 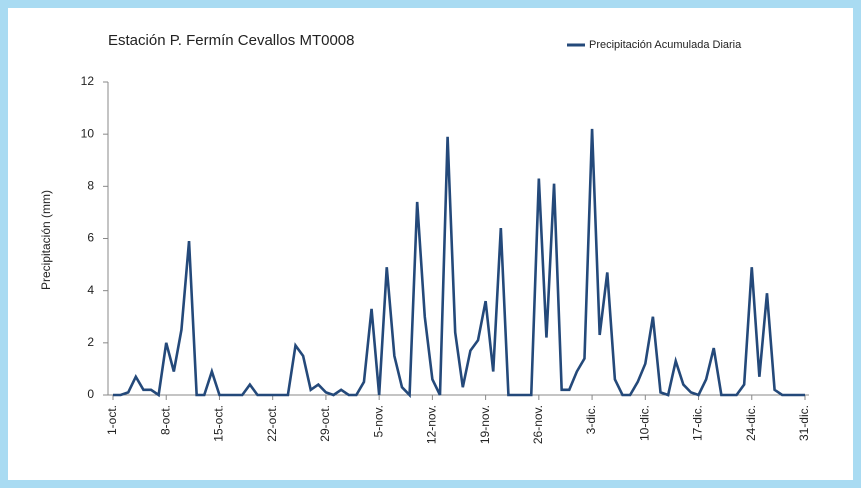 I want to click on x-tick-label: 5-nov., so click(x=378, y=421).